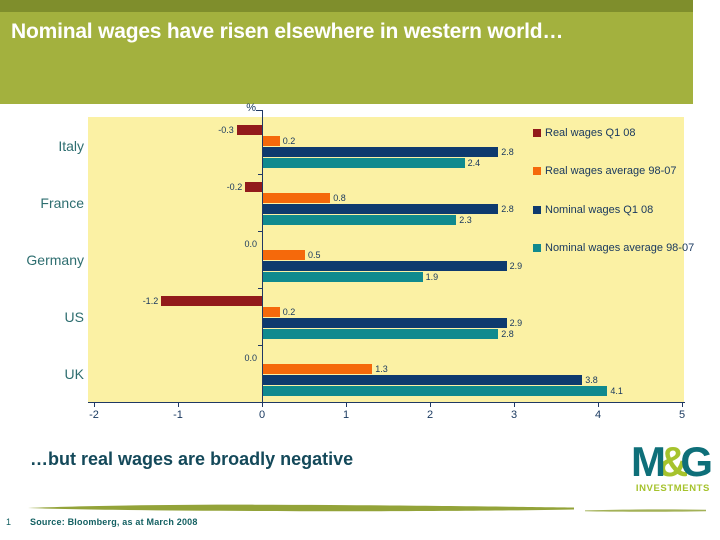 This screenshot has width=720, height=540. Describe the element at coordinates (682, 415) in the screenshot. I see `x-axis-tick-label: 5` at that location.